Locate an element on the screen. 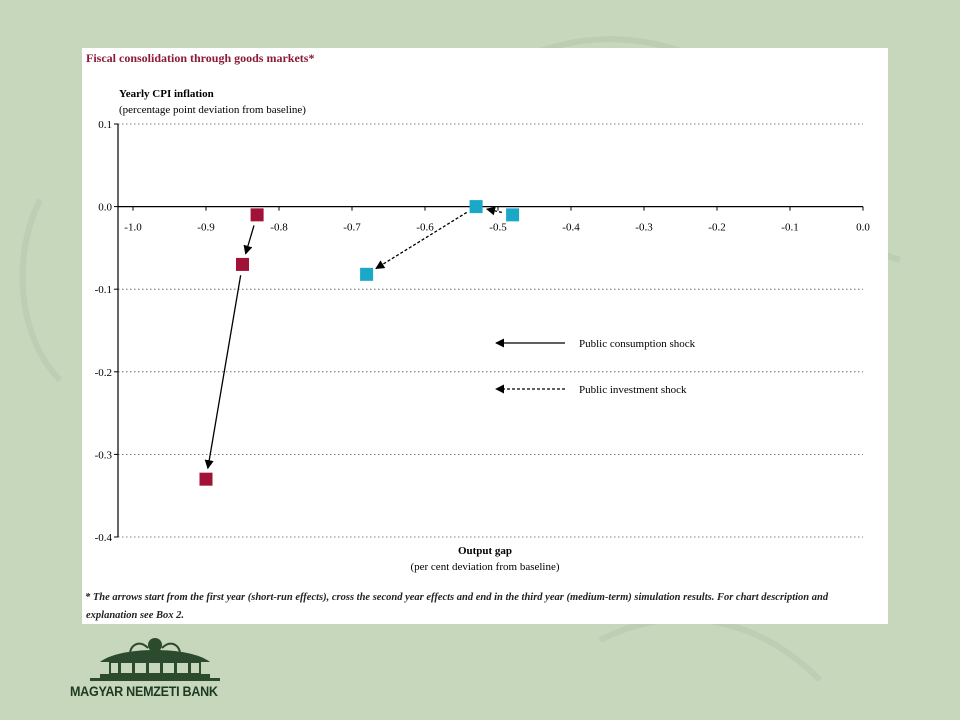 This screenshot has height=720, width=960. y-tick-label: 0.0 is located at coordinates (105, 208).